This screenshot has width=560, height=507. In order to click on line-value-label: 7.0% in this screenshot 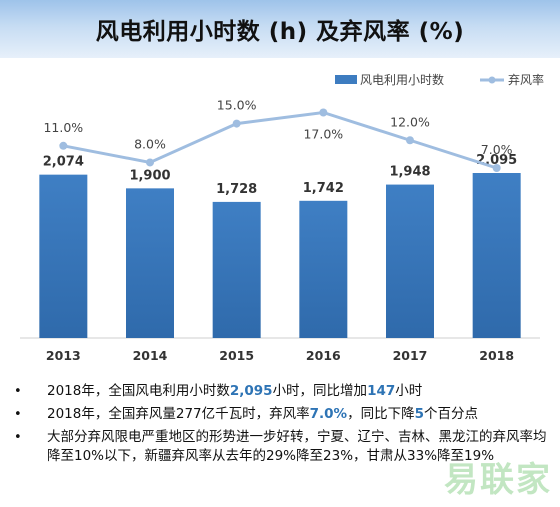, I will do `click(497, 149)`.